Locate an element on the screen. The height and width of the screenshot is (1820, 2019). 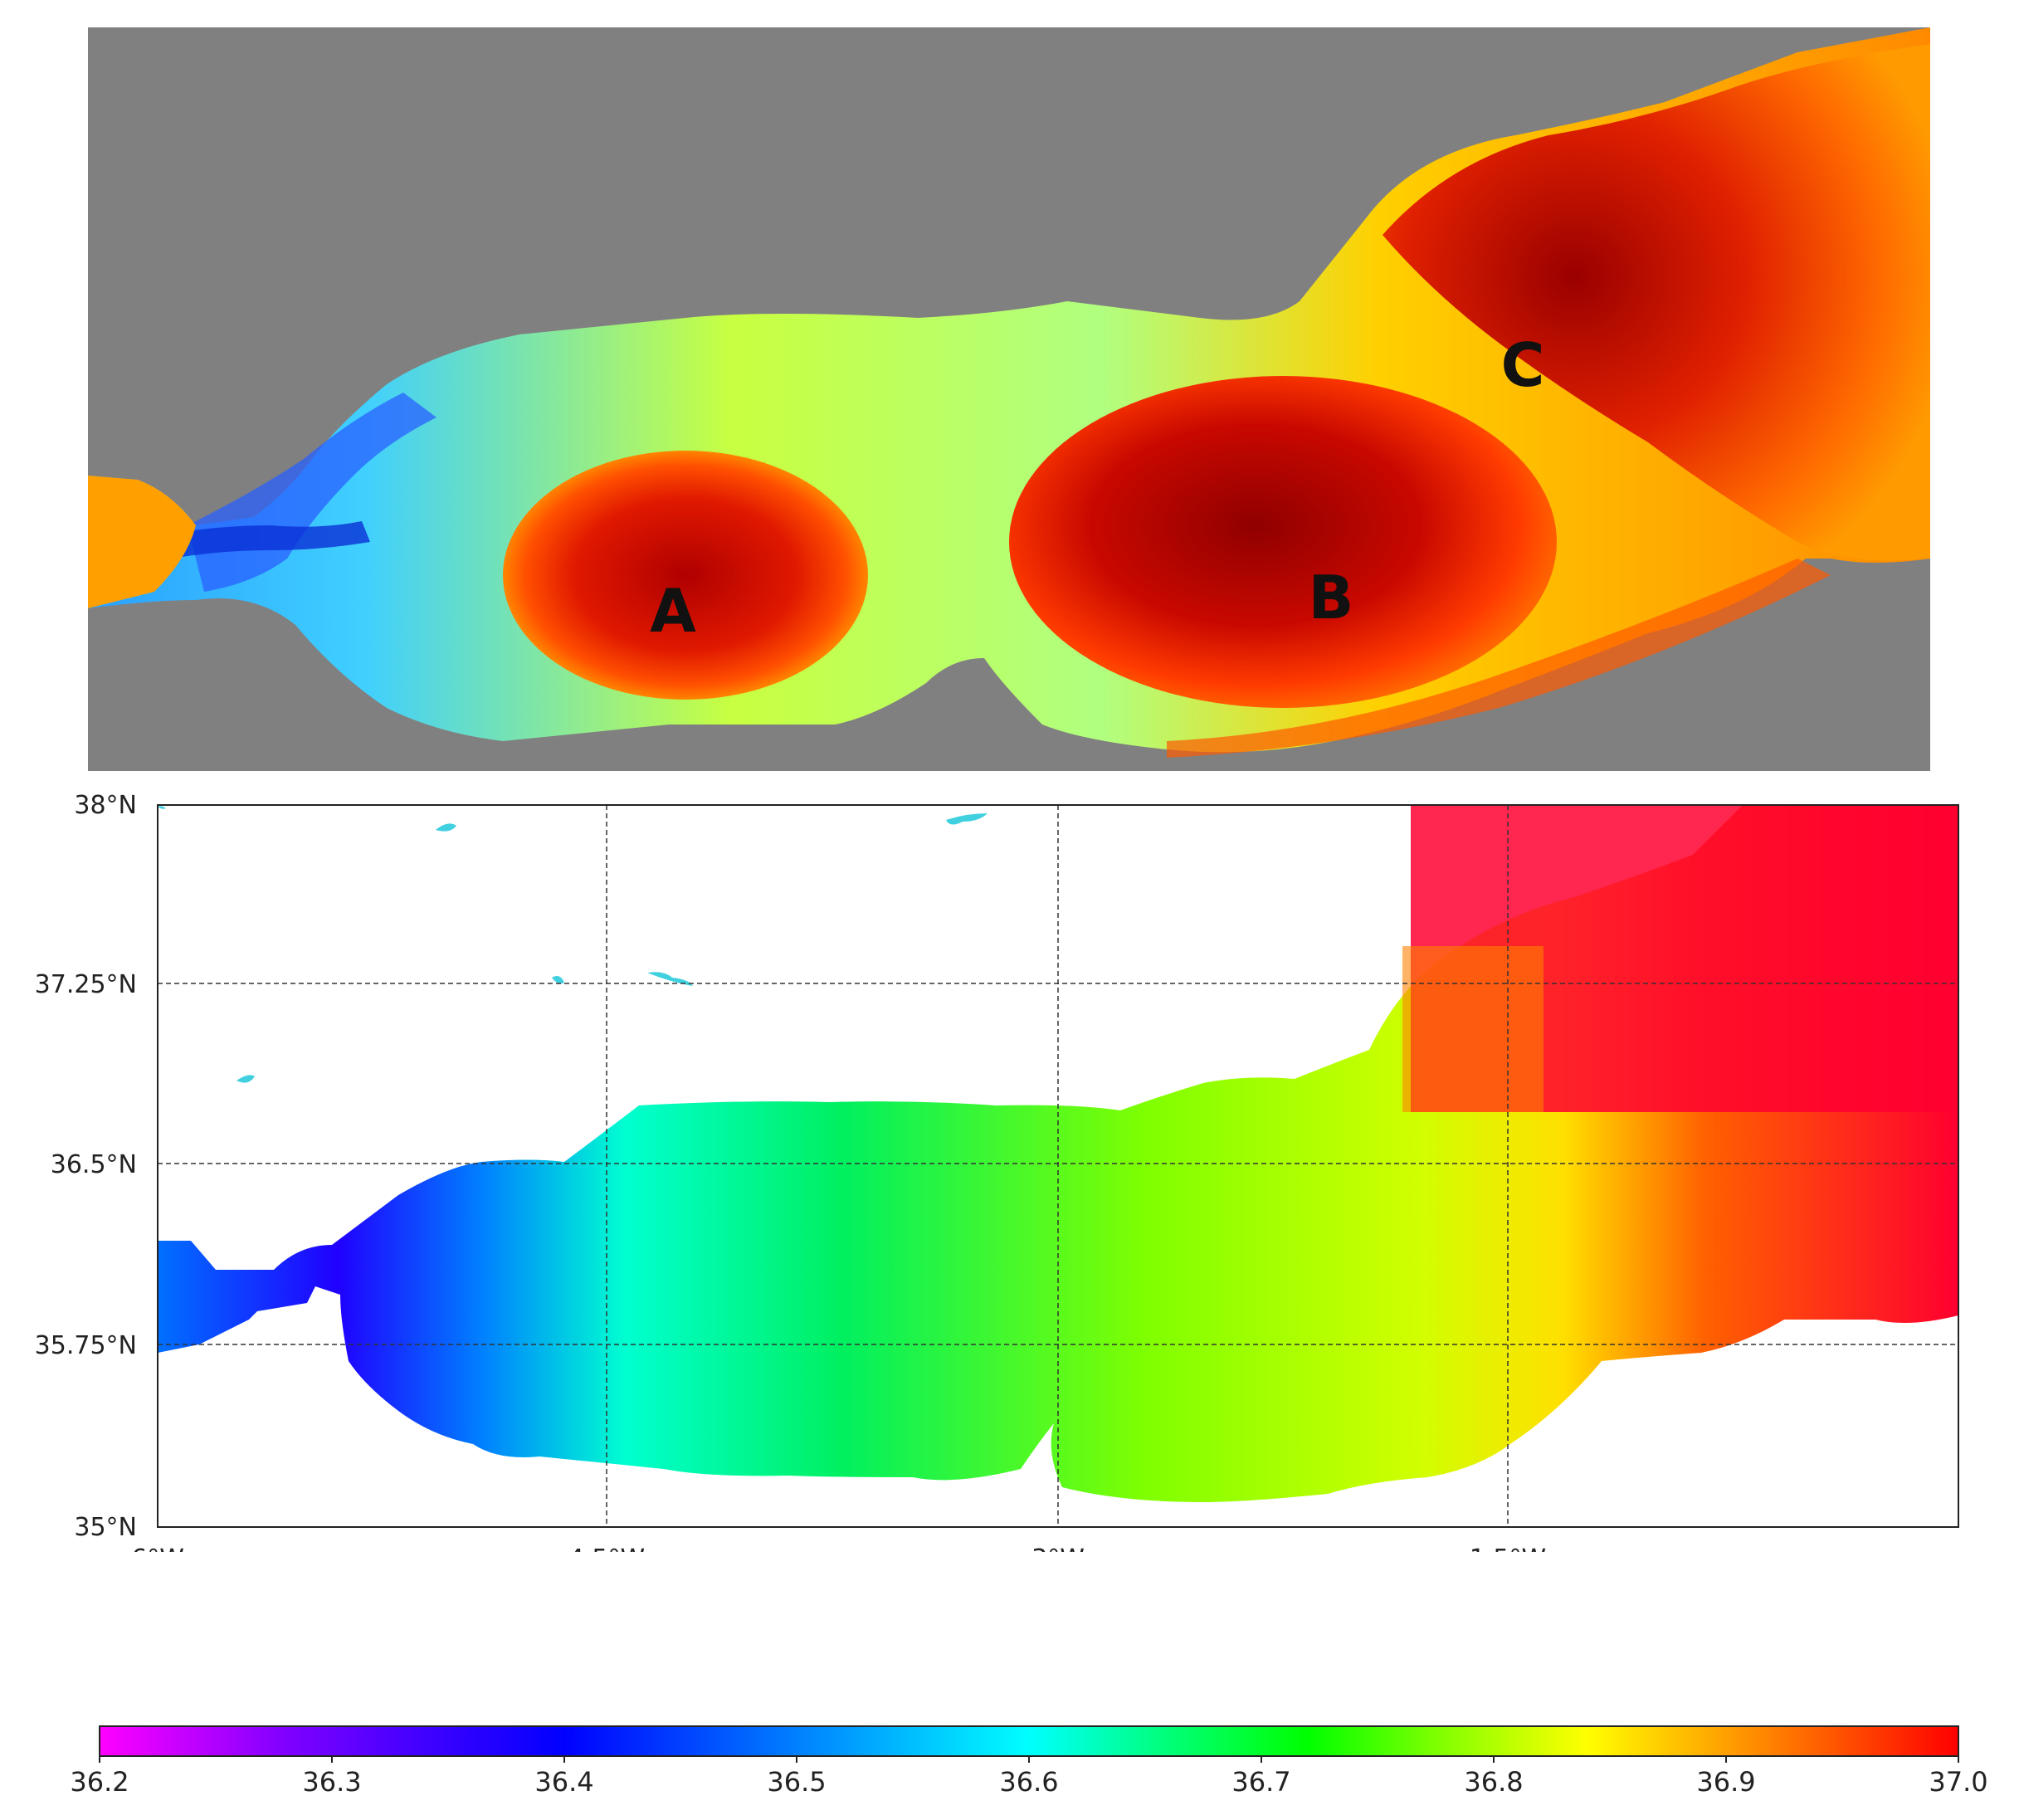
eddy-b-label: B is located at coordinates (1331, 597).